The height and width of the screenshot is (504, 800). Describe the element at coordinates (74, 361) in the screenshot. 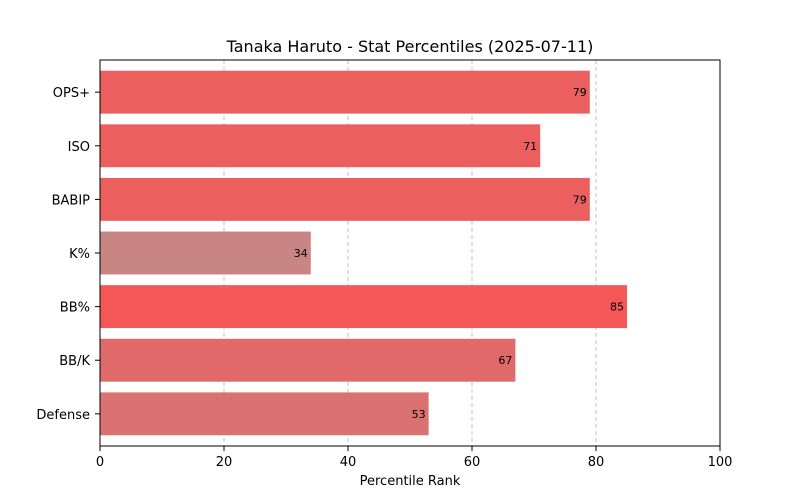

I see `y-tick-label-5: BB/K` at that location.